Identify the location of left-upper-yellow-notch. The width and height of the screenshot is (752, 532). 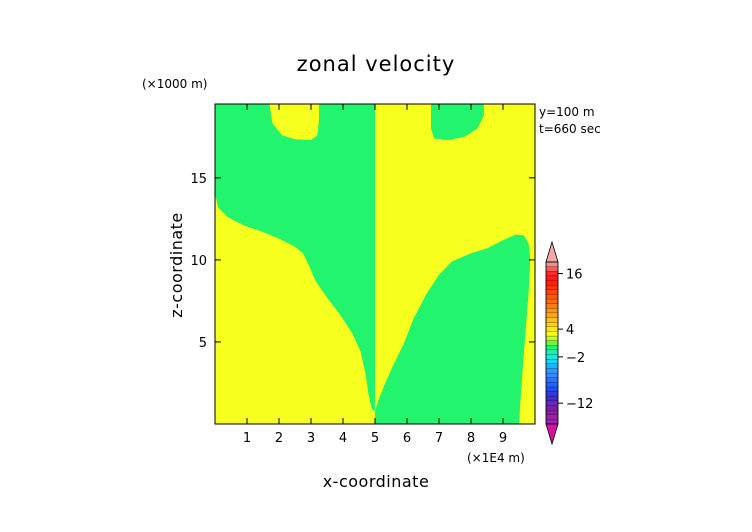
(294, 122).